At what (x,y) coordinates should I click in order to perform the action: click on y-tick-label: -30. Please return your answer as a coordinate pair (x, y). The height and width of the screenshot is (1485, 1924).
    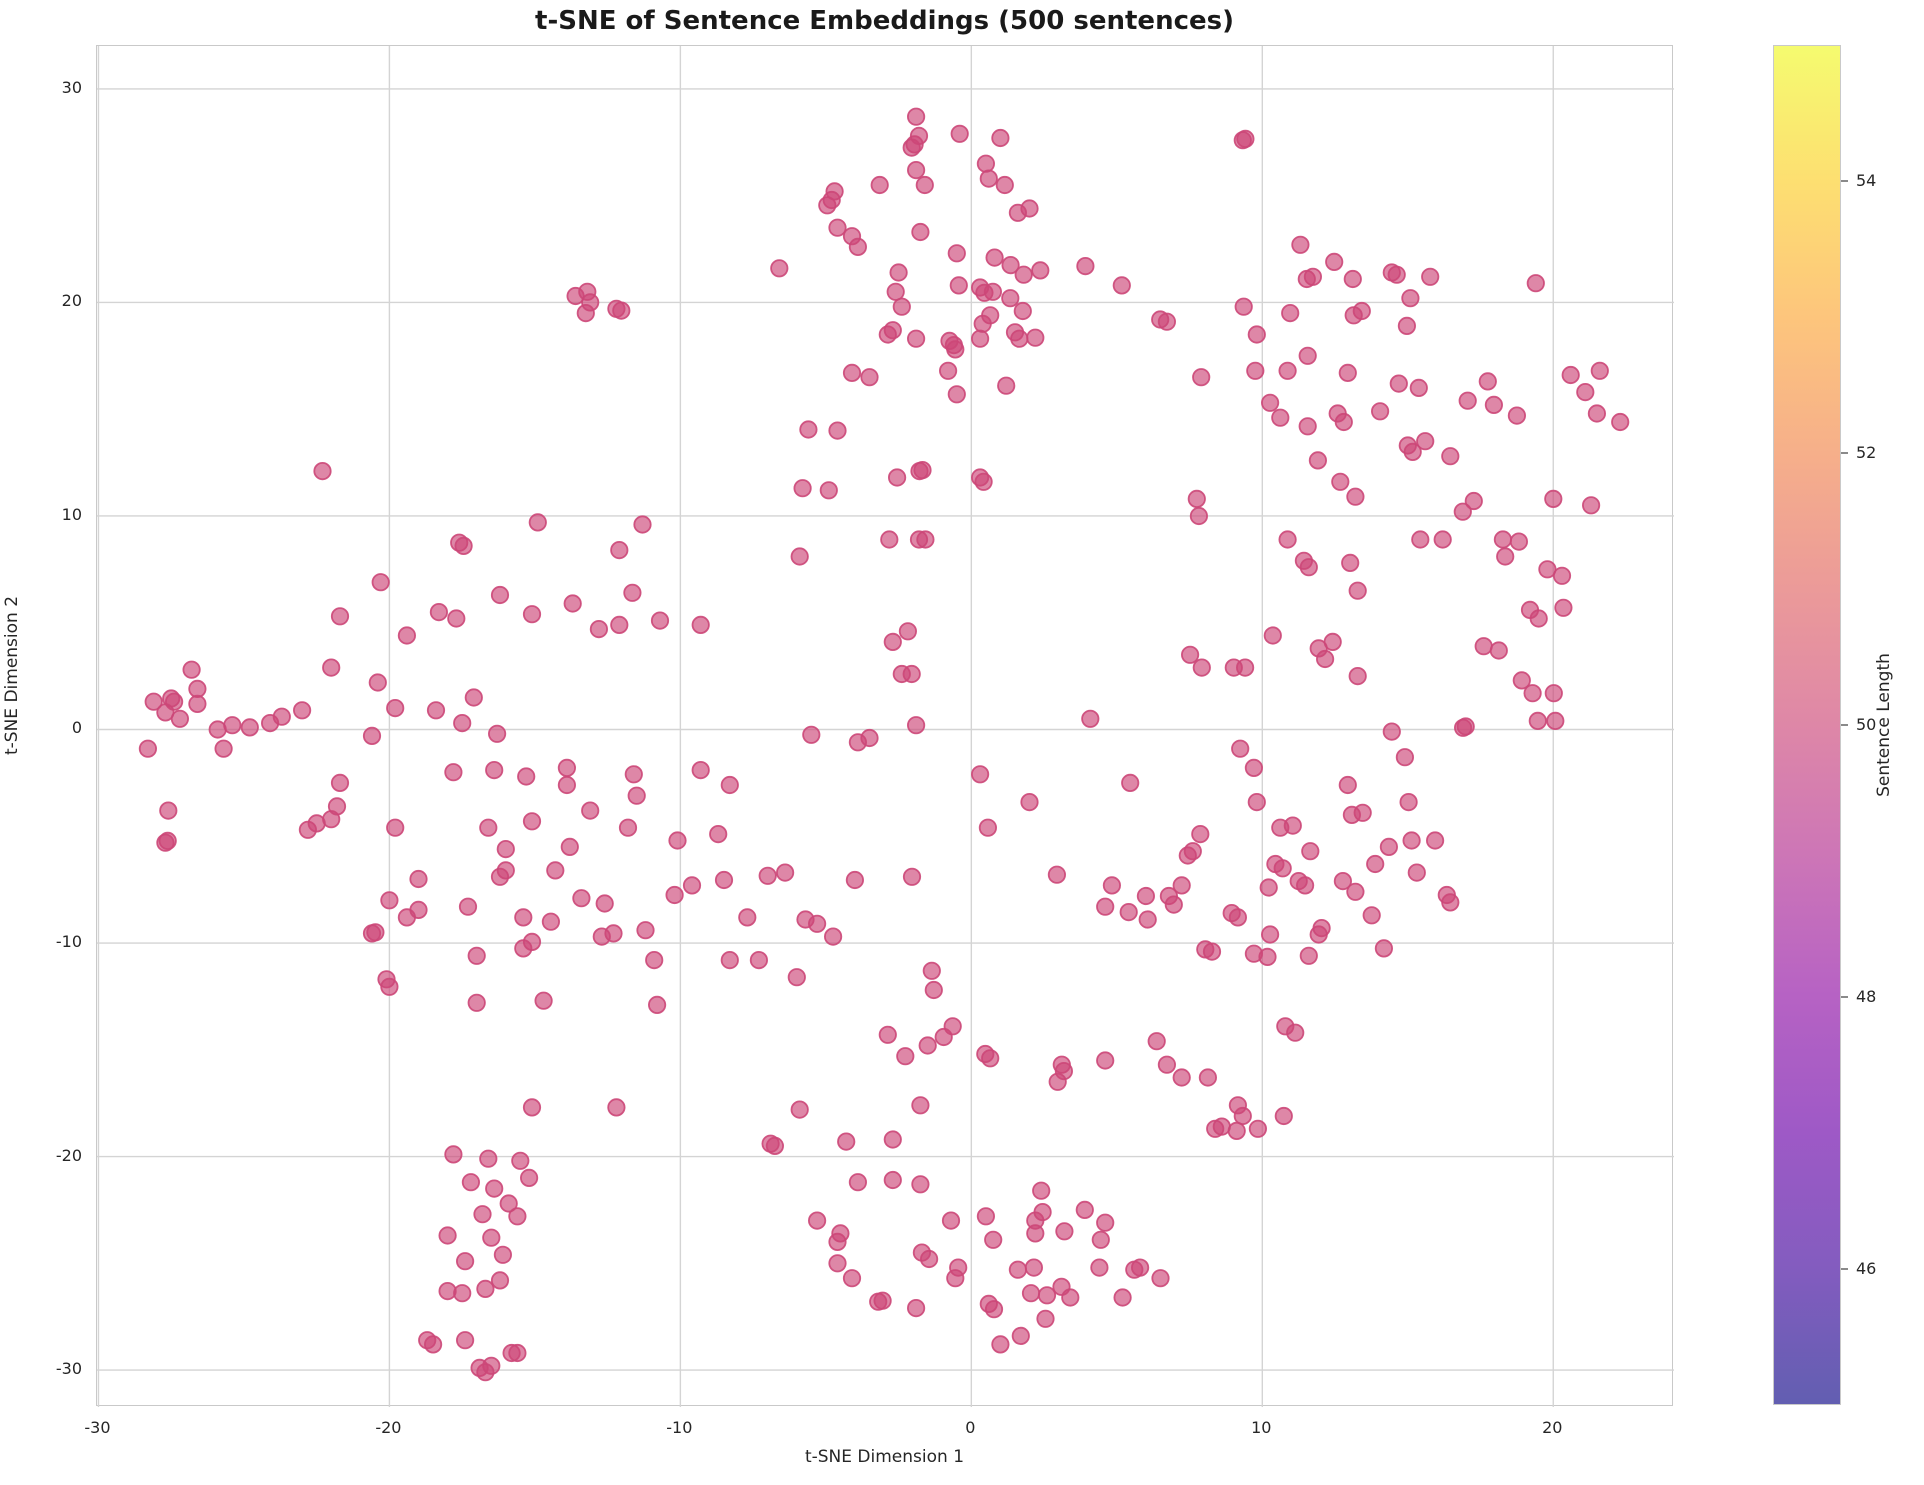
    Looking at the image, I should click on (68, 1369).